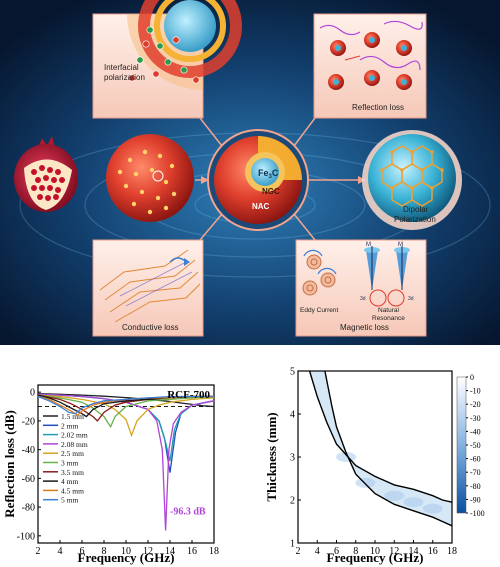 This screenshot has height=567, width=500. I want to click on colorbar-tick-label: -90, so click(475, 499).